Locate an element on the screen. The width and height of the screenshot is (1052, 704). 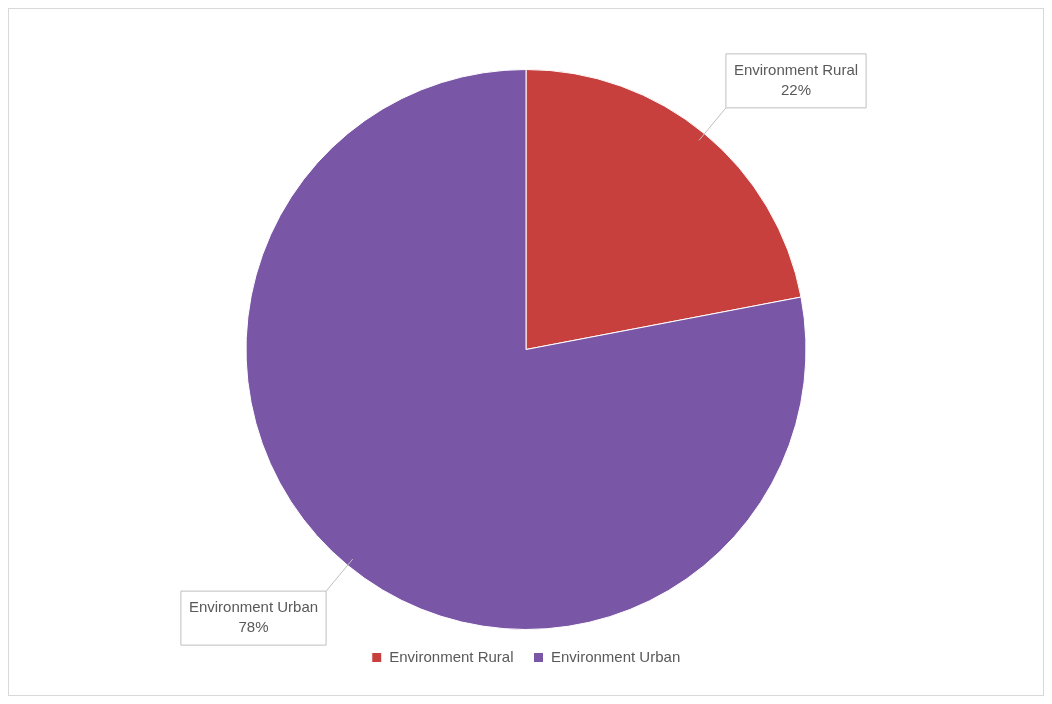
slice-label: Environment Rural is located at coordinates (796, 70).